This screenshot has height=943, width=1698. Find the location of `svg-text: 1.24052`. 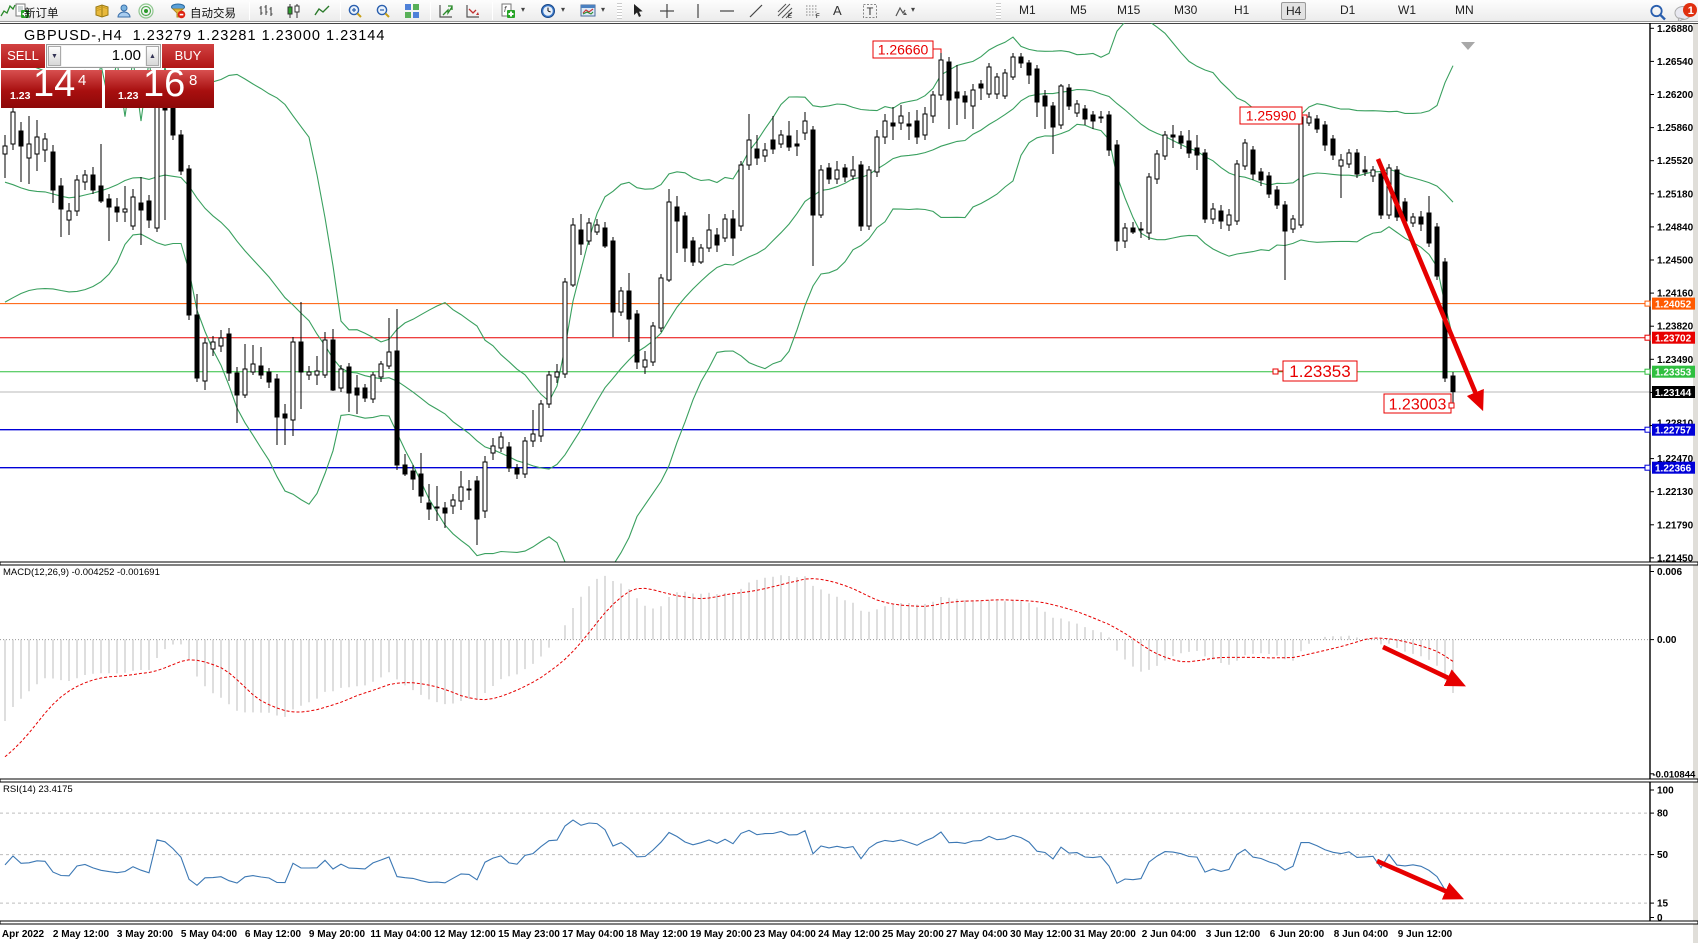

svg-text: 1.24052 is located at coordinates (1673, 304).